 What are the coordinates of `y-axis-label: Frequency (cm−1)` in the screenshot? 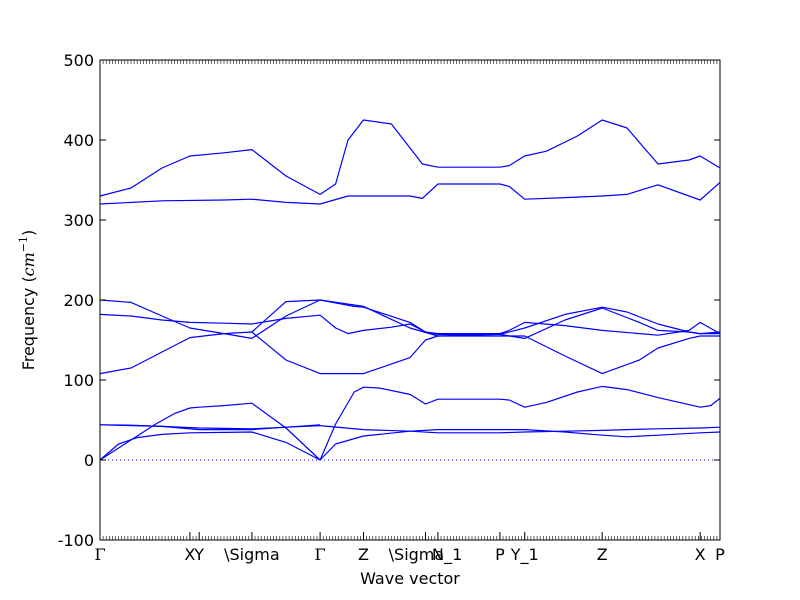 It's located at (27, 300).